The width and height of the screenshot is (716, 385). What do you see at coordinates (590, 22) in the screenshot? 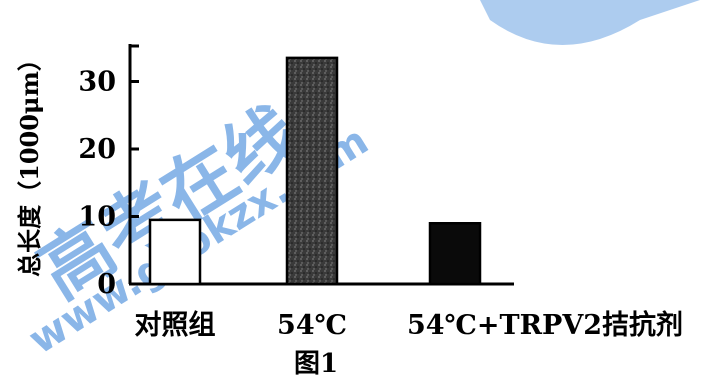
I see `watermark-swoosh` at bounding box center [590, 22].